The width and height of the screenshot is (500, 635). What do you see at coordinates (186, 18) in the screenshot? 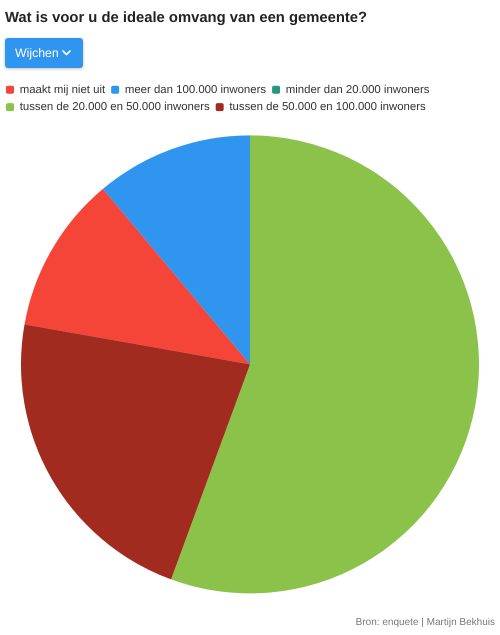
I see `chart-title: Wat is voor u de ideale omvang van een gemeente?` at bounding box center [186, 18].